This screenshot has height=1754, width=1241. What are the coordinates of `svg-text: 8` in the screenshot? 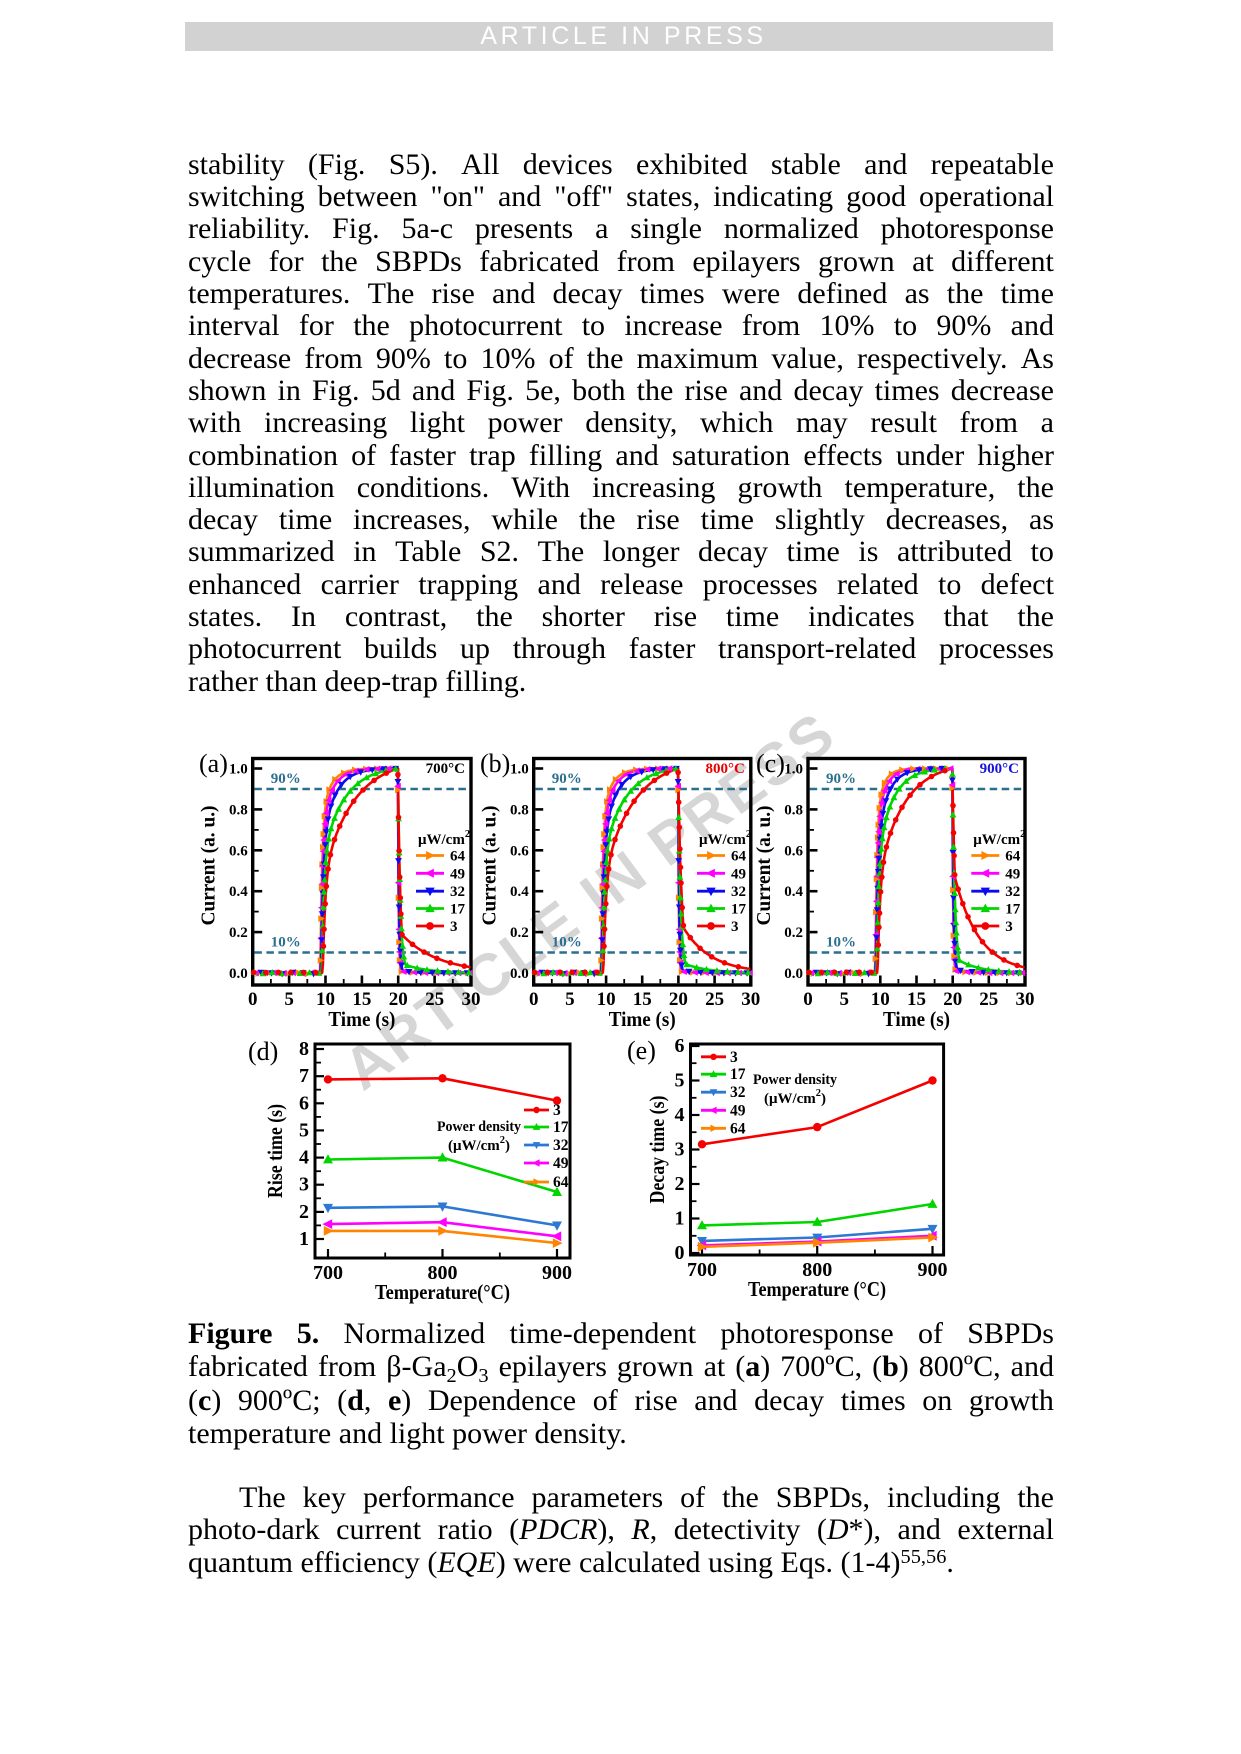 It's located at (304, 1049).